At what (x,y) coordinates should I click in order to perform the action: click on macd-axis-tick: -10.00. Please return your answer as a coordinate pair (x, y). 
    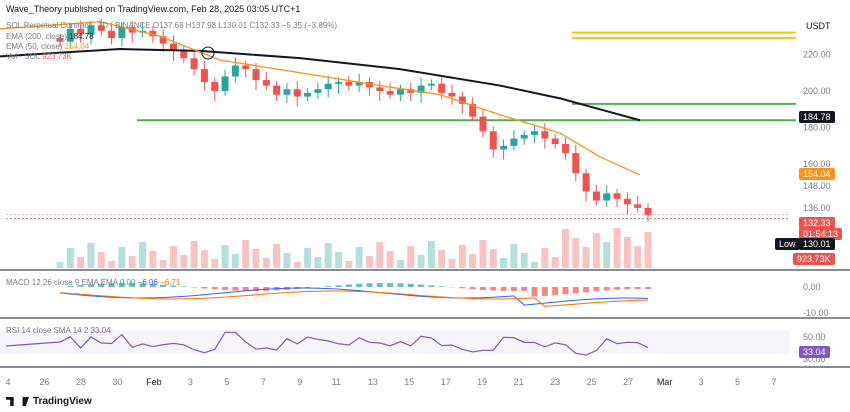
    Looking at the image, I should click on (816, 313).